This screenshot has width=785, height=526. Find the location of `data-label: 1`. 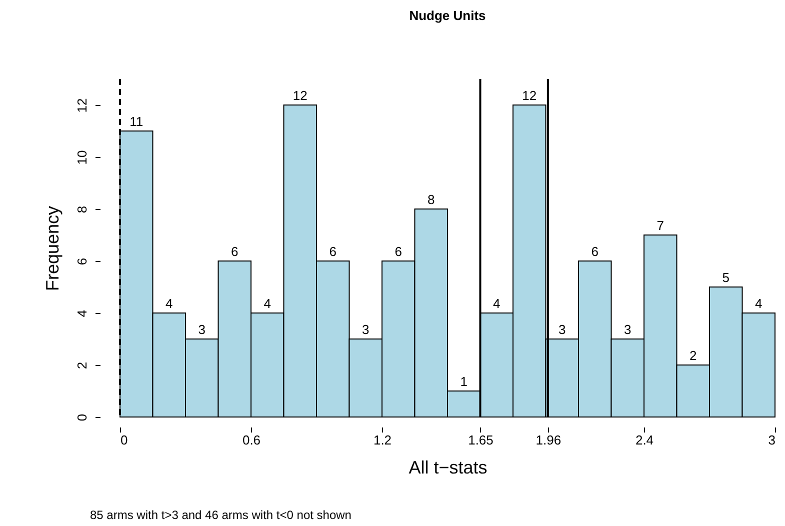

data-label: 1 is located at coordinates (464, 381).